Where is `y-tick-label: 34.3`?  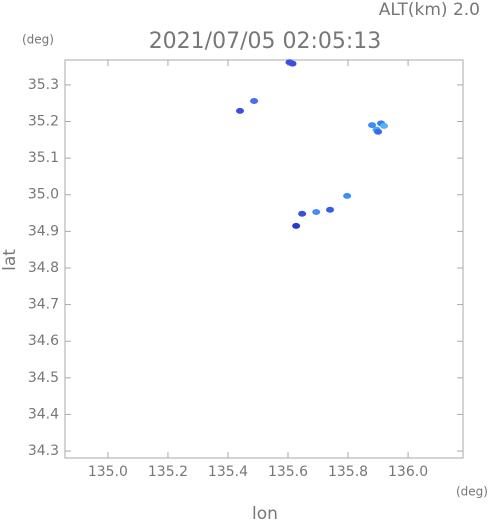 y-tick-label: 34.3 is located at coordinates (43, 451).